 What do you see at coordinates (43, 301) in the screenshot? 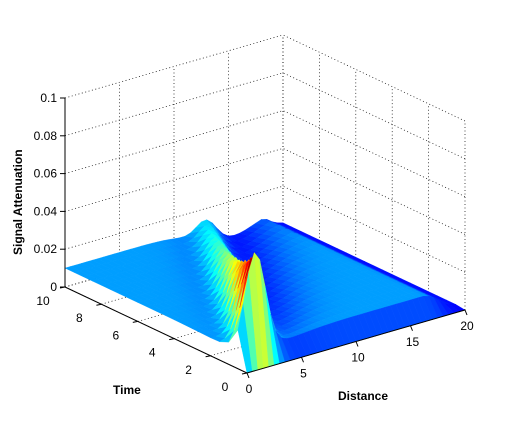
I see `y-tick-label: 10` at bounding box center [43, 301].